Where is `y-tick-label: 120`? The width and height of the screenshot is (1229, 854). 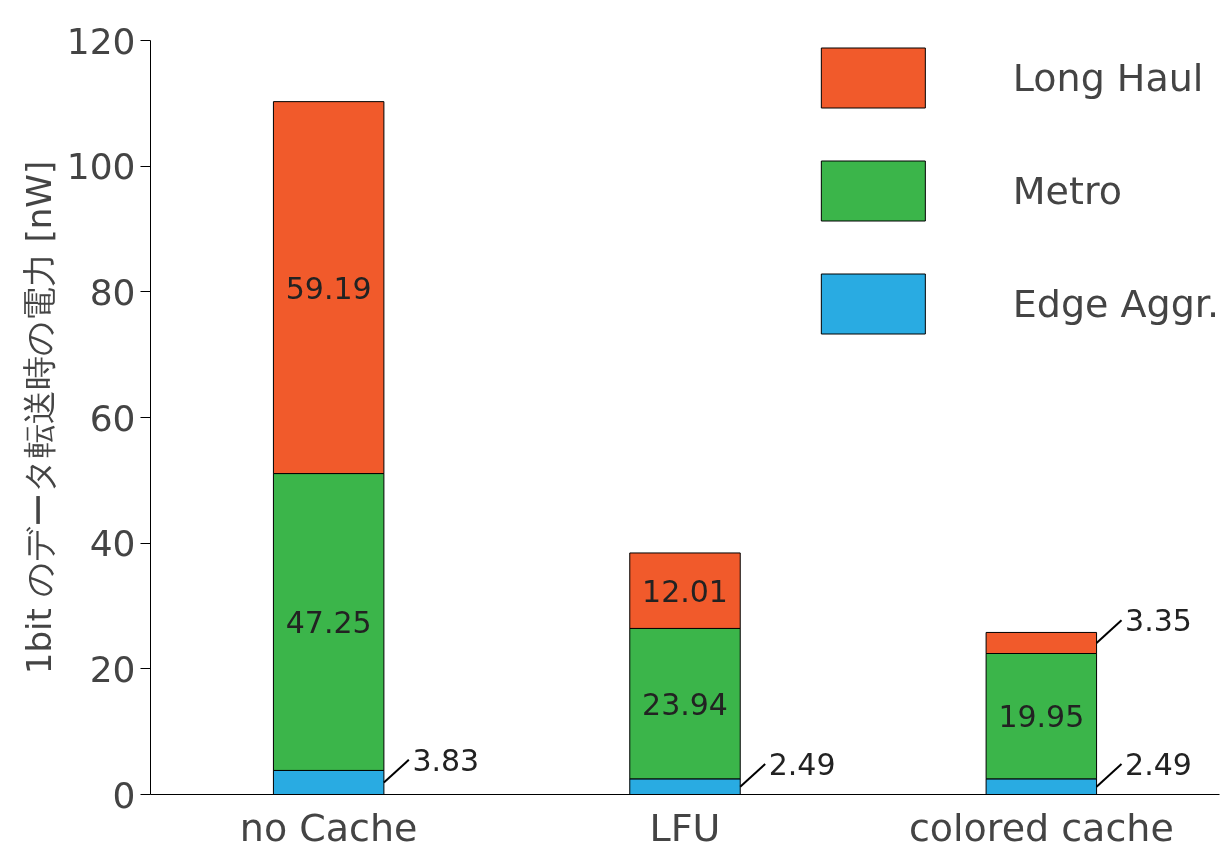
y-tick-label: 120 is located at coordinates (101, 41).